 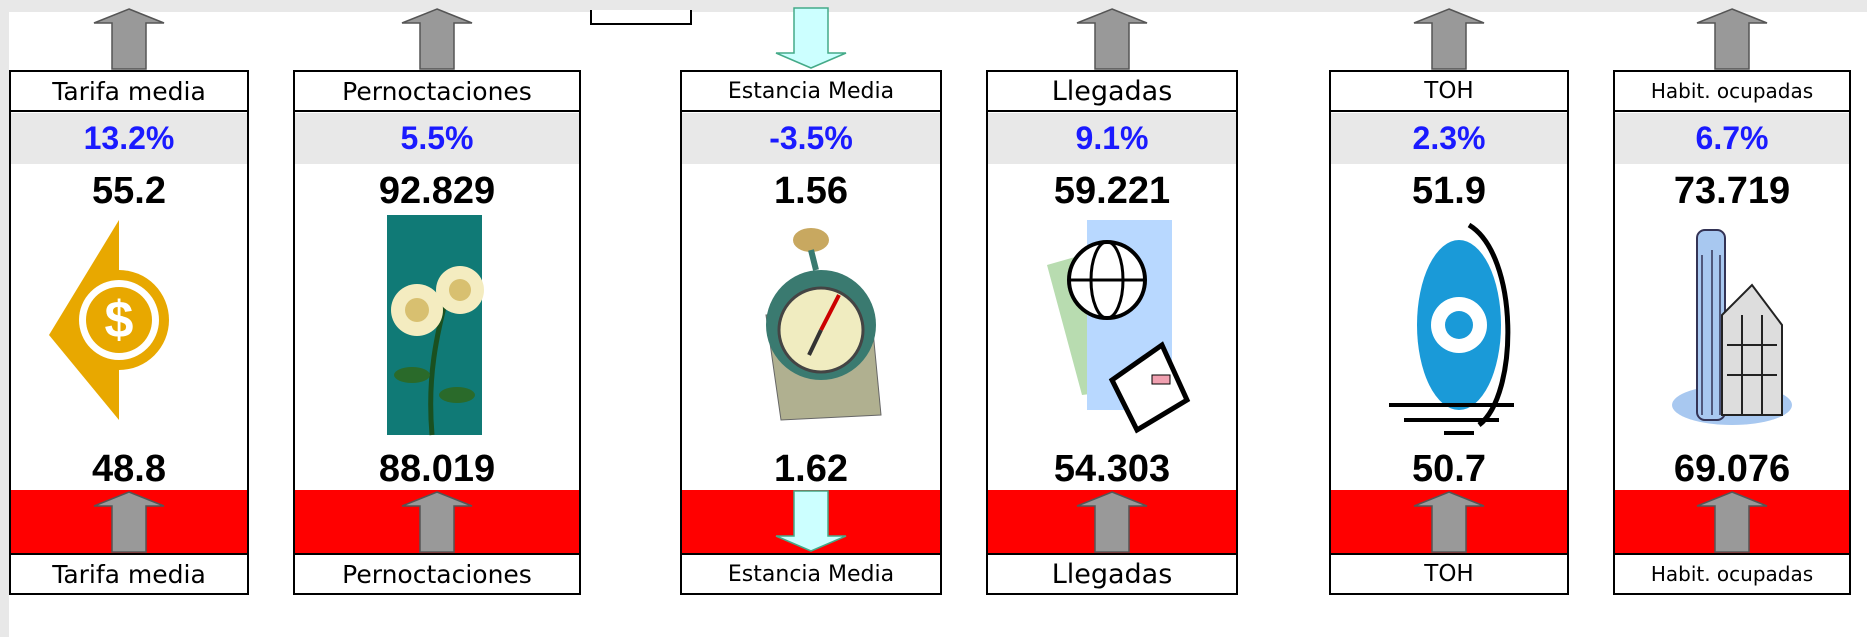 What do you see at coordinates (1732, 138) in the screenshot?
I see `change-percent: 6.7%` at bounding box center [1732, 138].